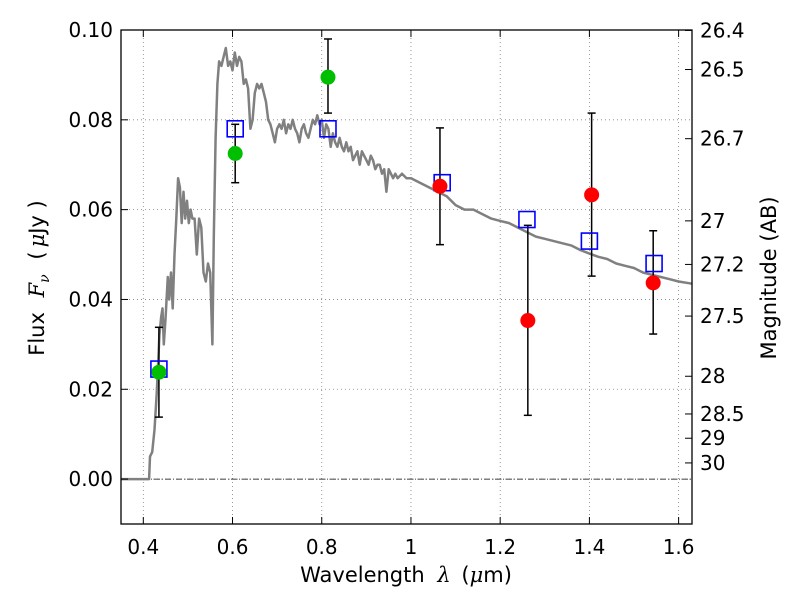 The height and width of the screenshot is (604, 800). Describe the element at coordinates (722, 414) in the screenshot. I see `y2-tick-label: 28.5` at that location.